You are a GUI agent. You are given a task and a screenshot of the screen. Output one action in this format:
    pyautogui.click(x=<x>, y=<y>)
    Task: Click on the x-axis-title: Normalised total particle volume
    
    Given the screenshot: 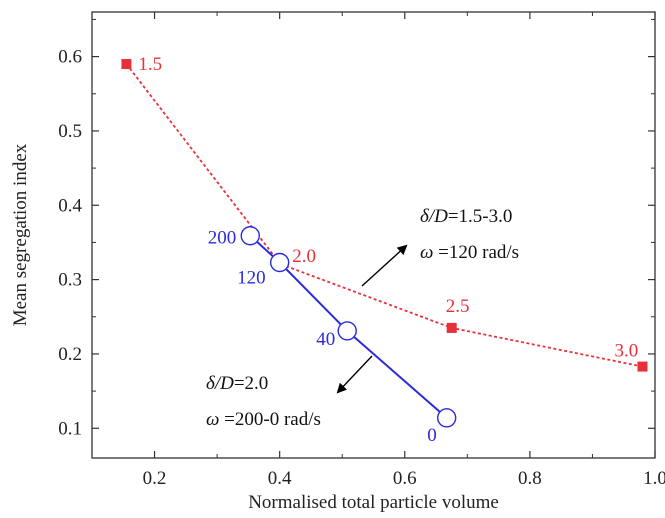 What is the action you would take?
    pyautogui.click(x=373, y=502)
    